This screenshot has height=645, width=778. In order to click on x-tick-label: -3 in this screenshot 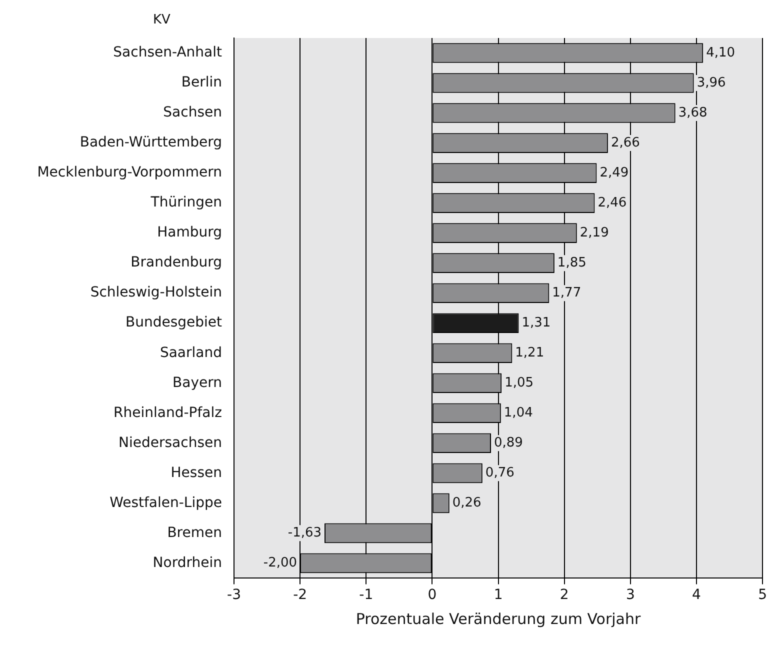, I will do `click(234, 595)`.